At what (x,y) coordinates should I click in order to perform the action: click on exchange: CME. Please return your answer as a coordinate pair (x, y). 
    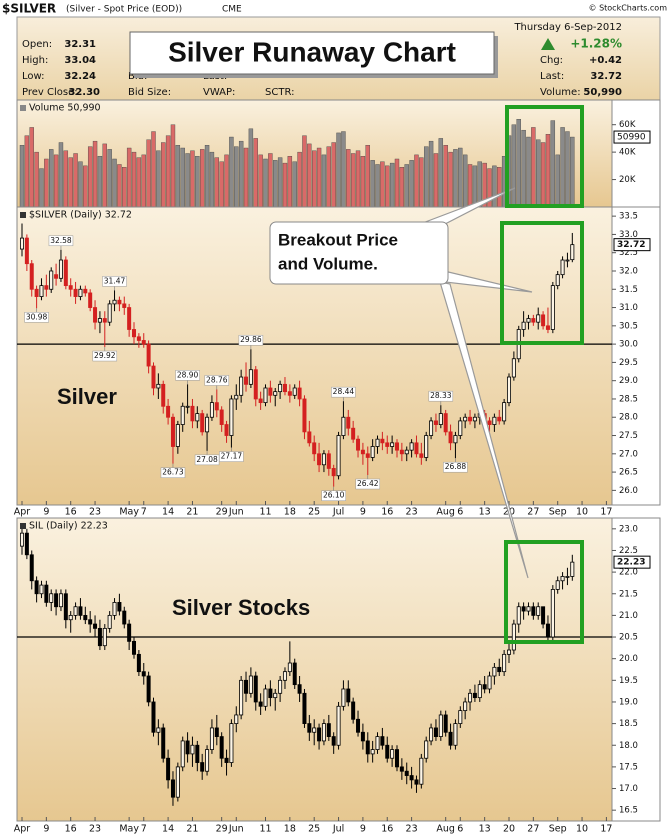
    Looking at the image, I should click on (232, 10).